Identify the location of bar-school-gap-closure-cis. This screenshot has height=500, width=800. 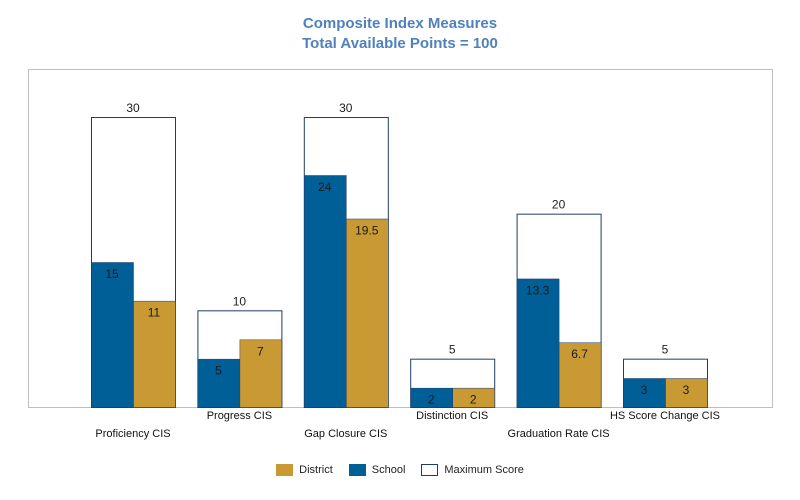
(325, 291).